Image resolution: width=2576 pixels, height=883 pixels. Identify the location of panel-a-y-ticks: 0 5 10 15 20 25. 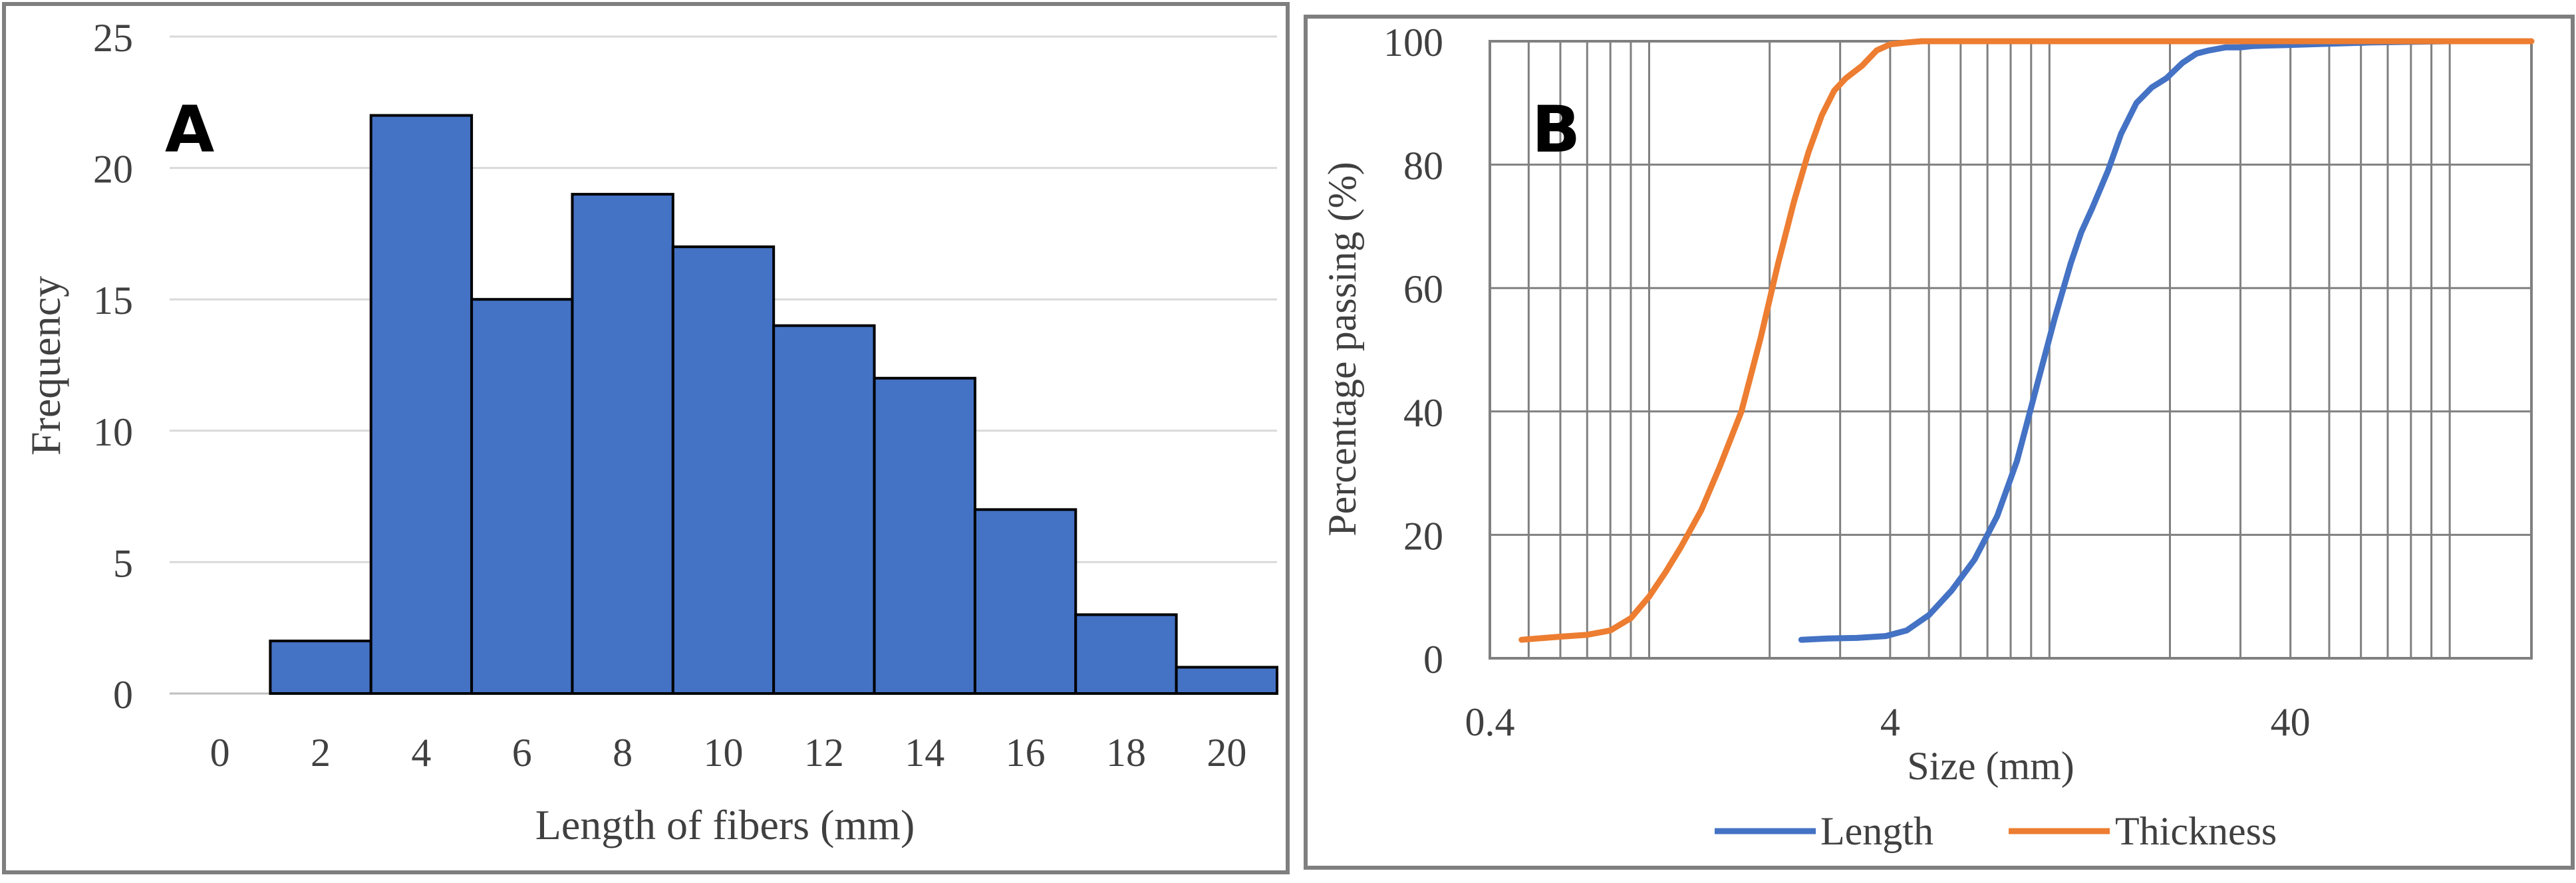
(113, 367).